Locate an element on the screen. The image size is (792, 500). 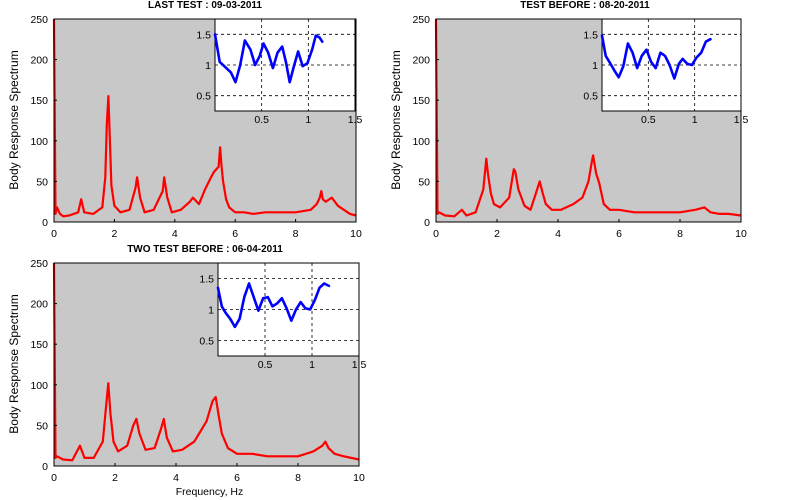
inset-frame is located at coordinates (288, 309).